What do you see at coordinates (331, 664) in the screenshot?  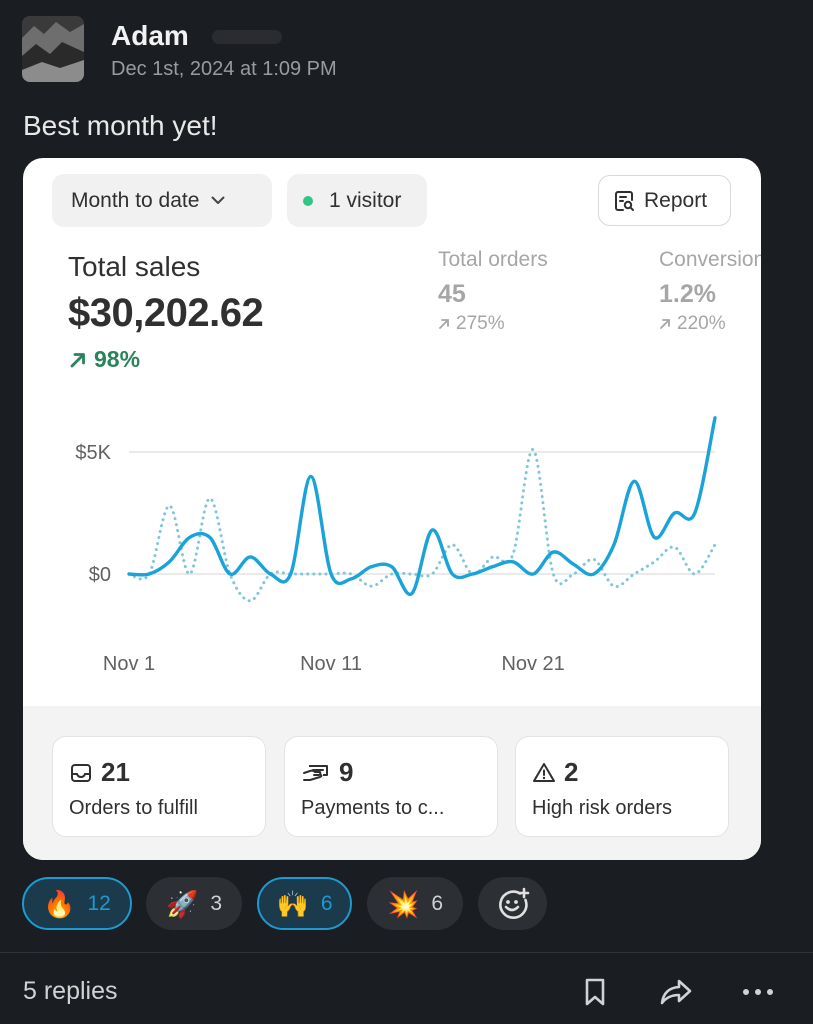 I see `x-tick-label: Nov 11` at bounding box center [331, 664].